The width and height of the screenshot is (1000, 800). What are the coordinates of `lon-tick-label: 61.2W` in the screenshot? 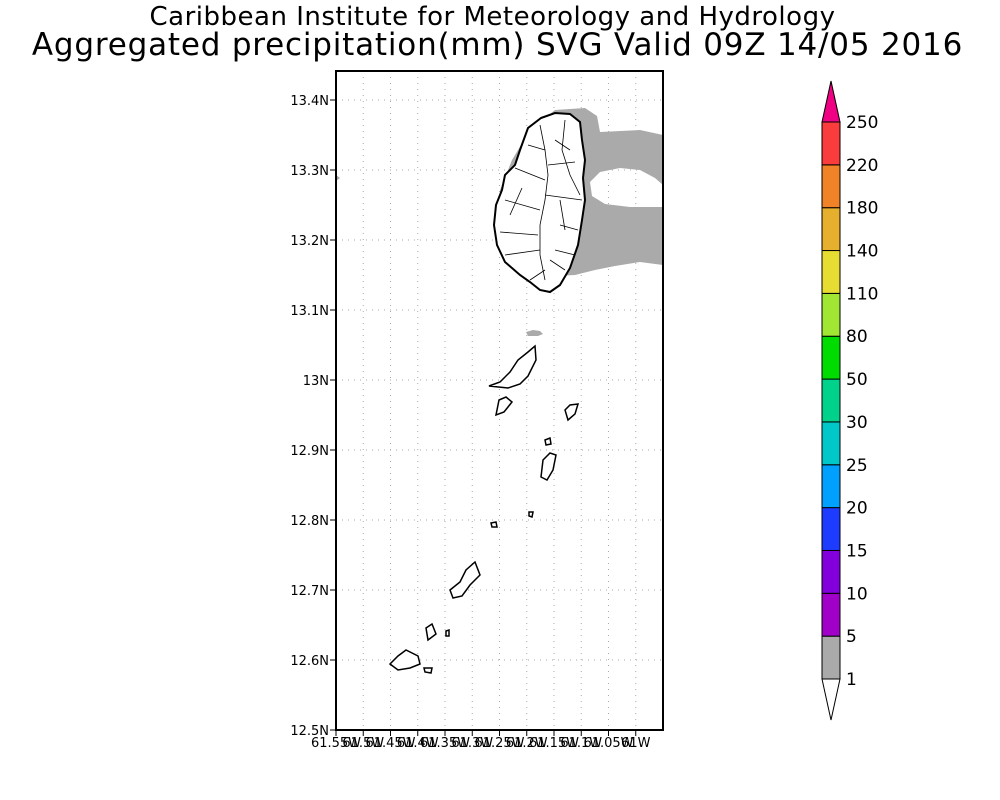 It's located at (527, 743).